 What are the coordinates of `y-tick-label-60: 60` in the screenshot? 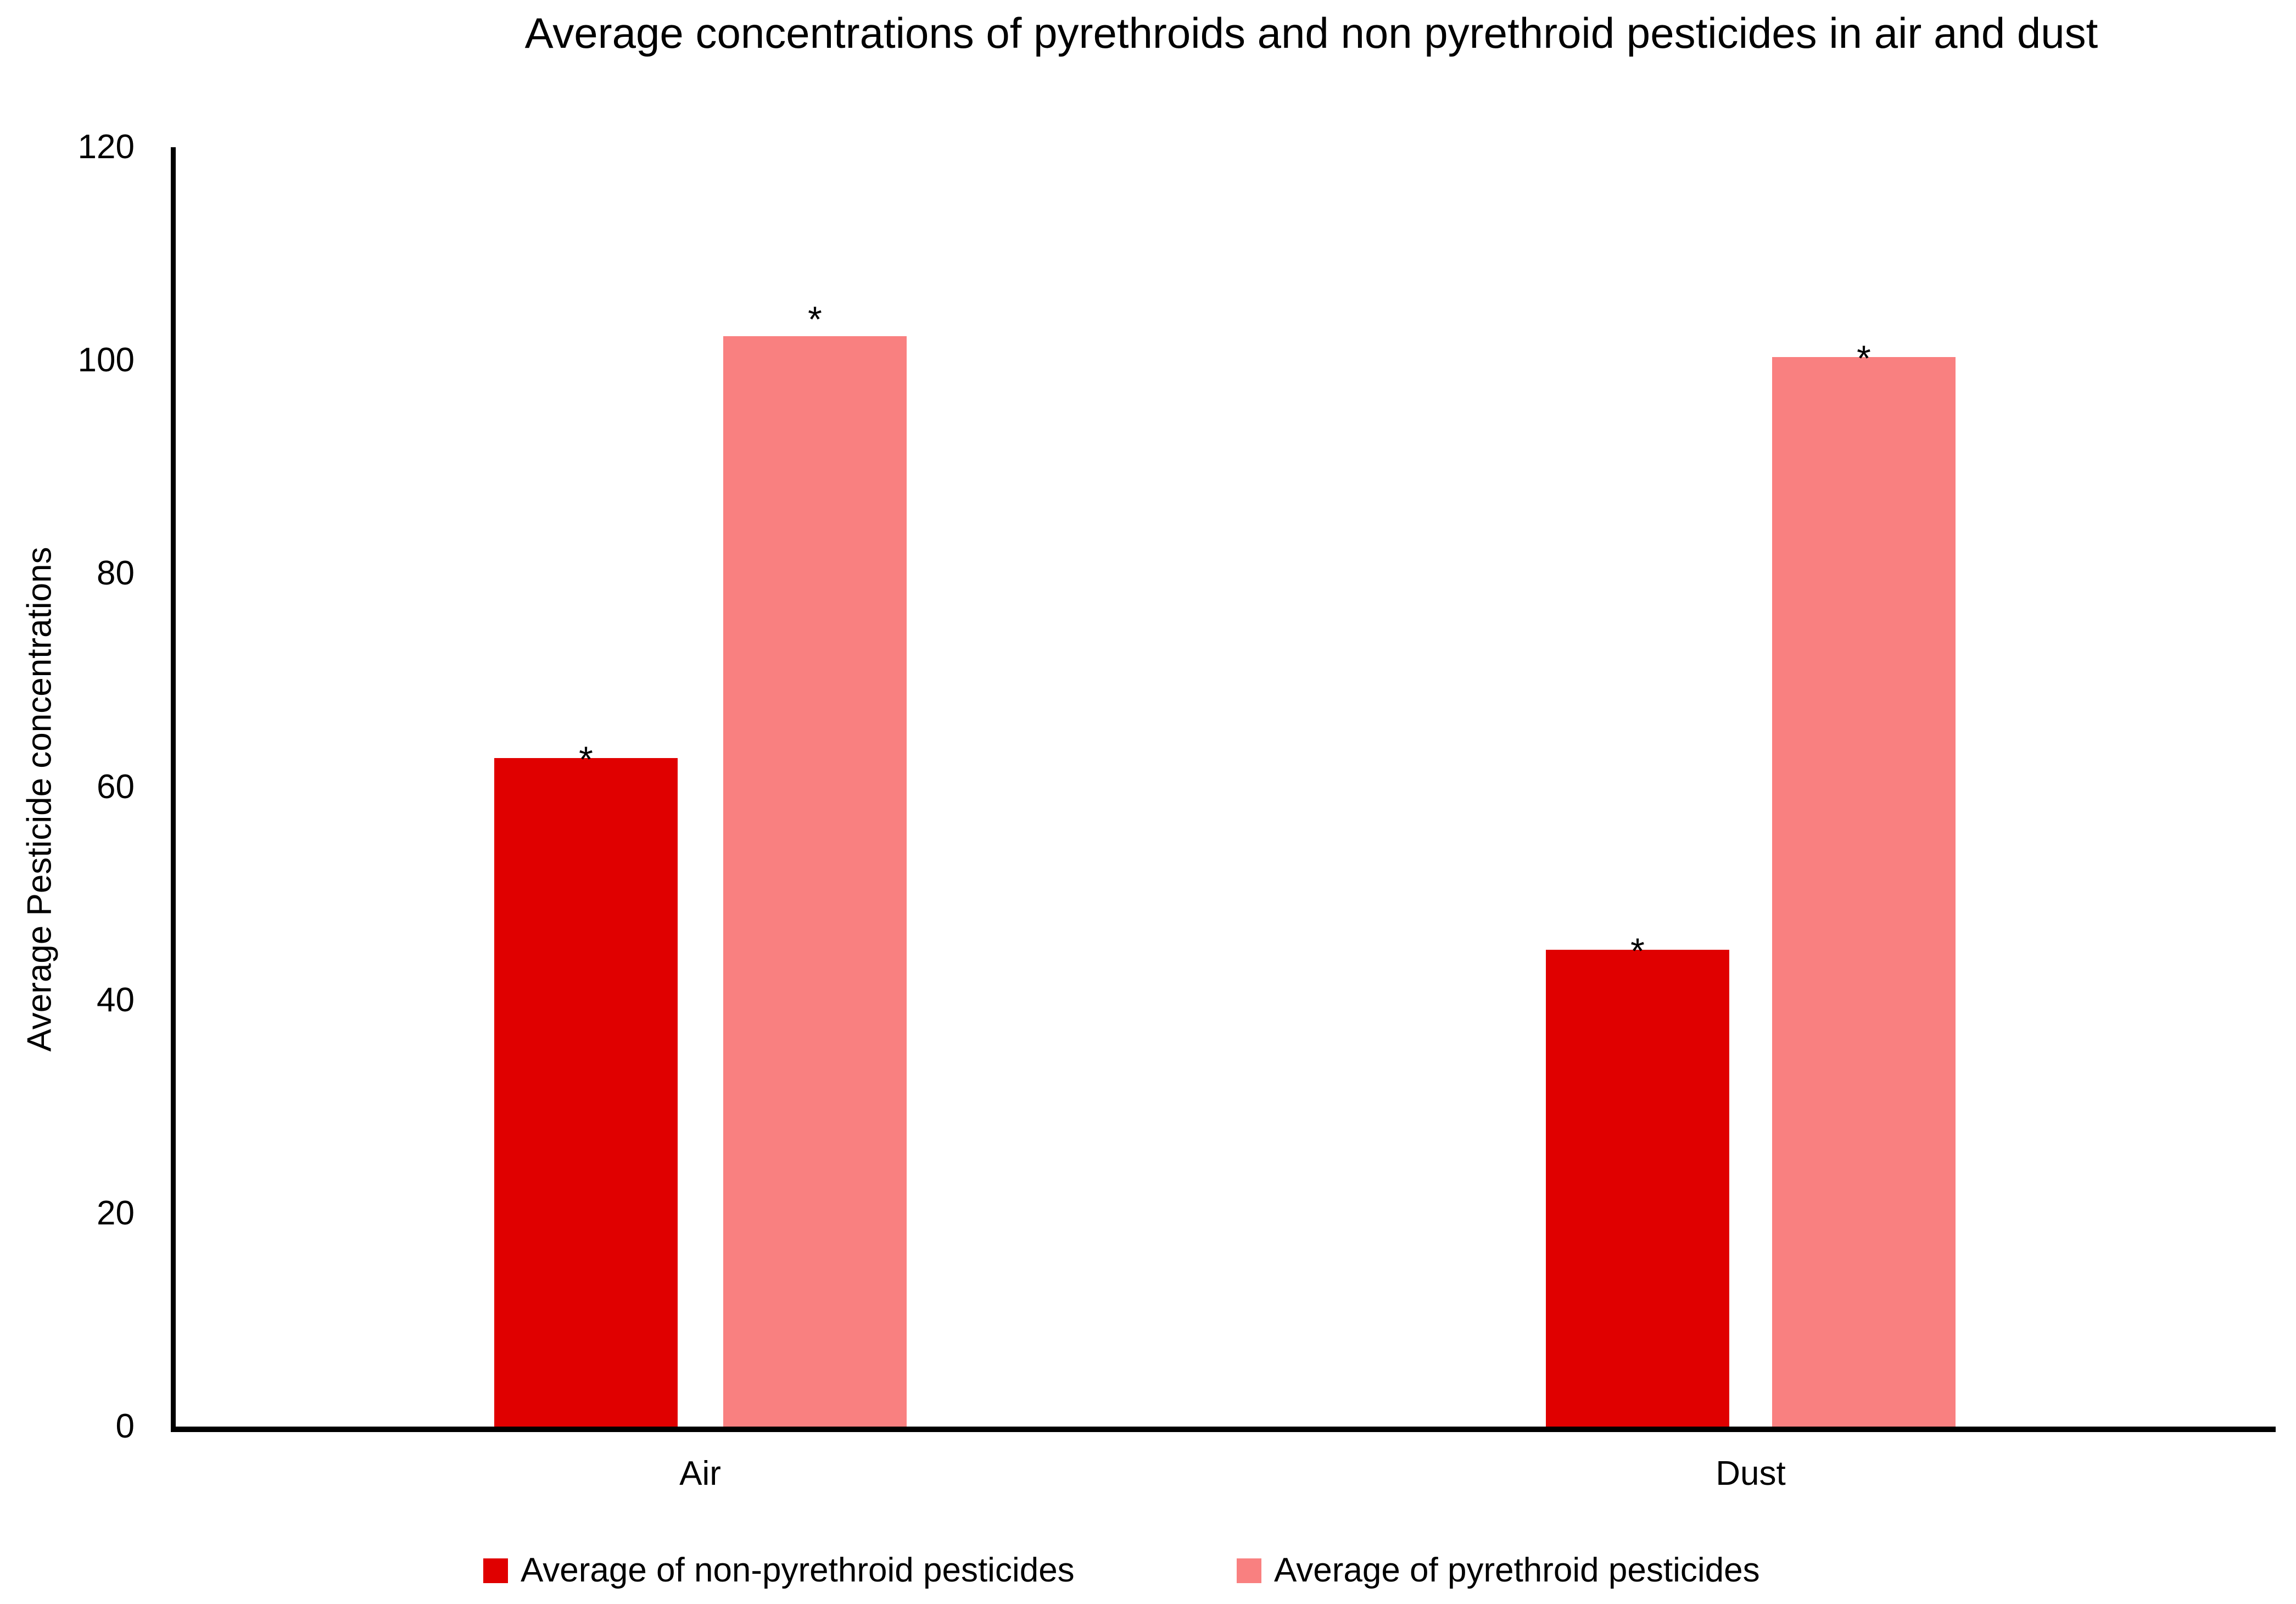 It's located at (116, 786).